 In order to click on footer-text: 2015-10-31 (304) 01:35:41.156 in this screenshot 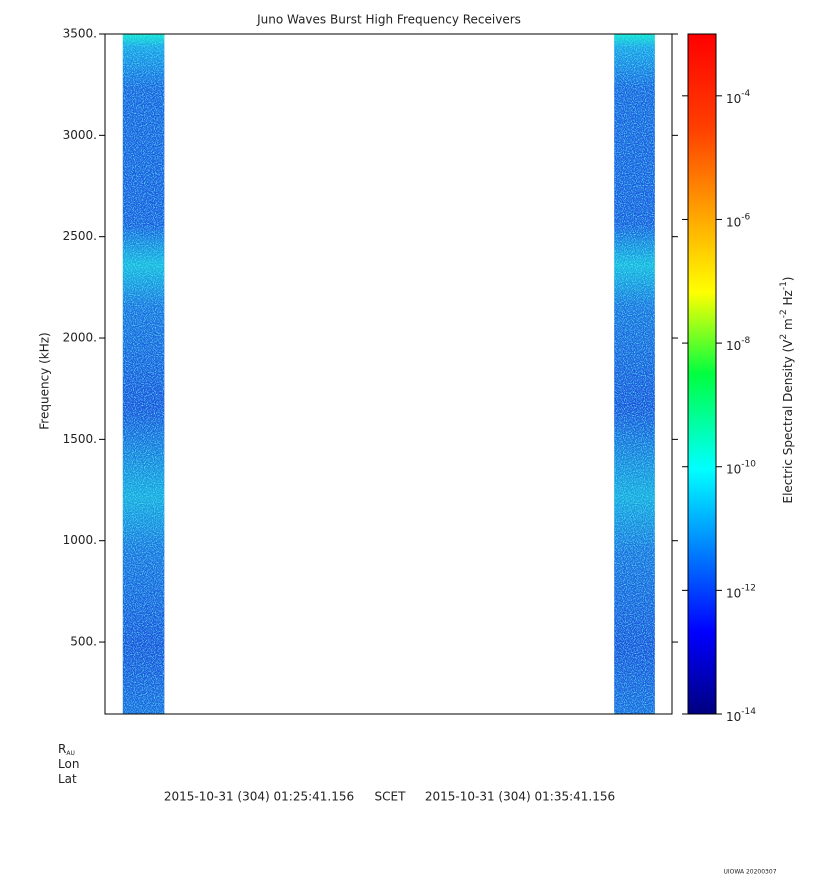, I will do `click(520, 797)`.